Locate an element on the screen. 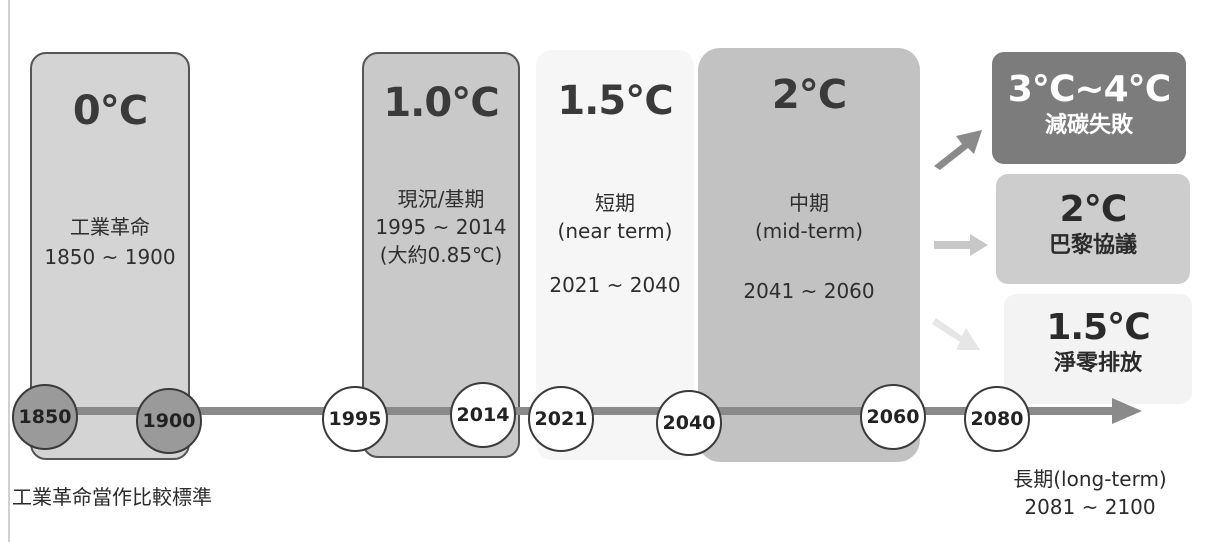 This screenshot has width=1206, height=542. timeline-arrowhead-icon is located at coordinates (1127, 411).